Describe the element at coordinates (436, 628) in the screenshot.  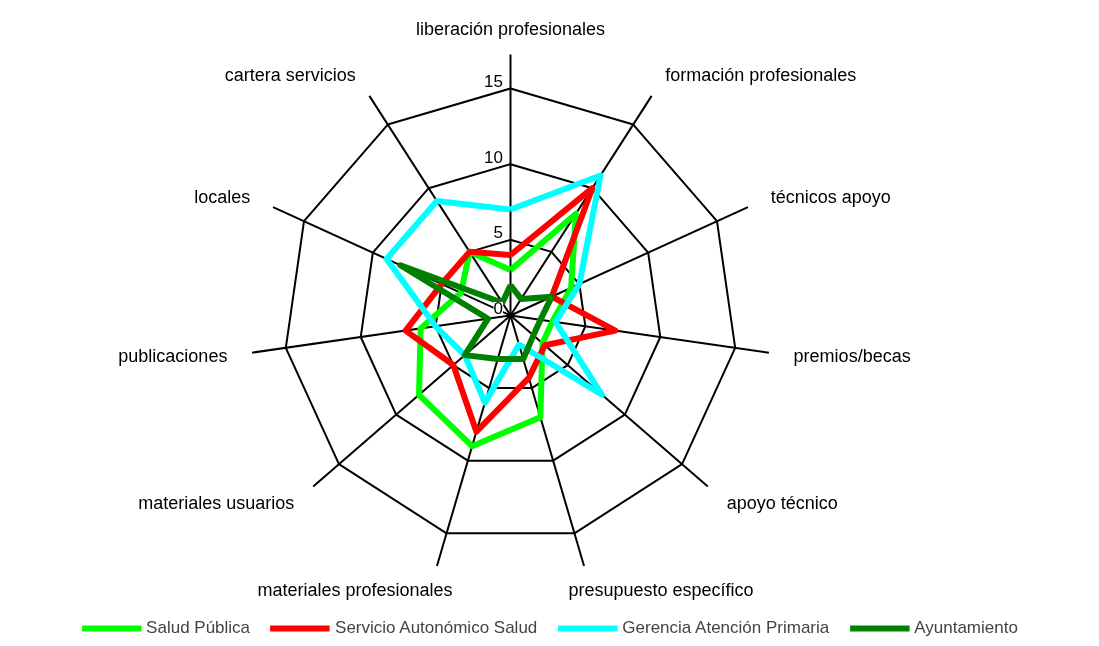
I see `legend-label: Servicio Autonómico Salud` at that location.